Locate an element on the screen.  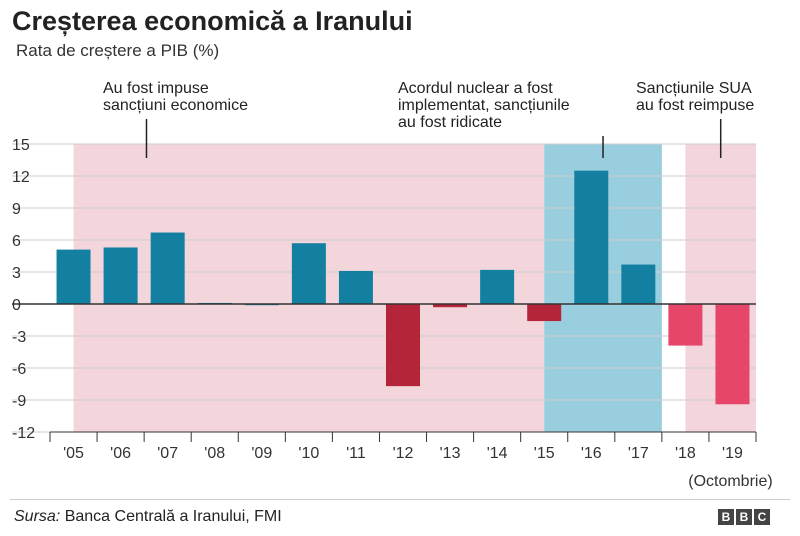
annotation-sanctions-imposed: Au fost impuse sancțiuni economice is located at coordinates (175, 97).